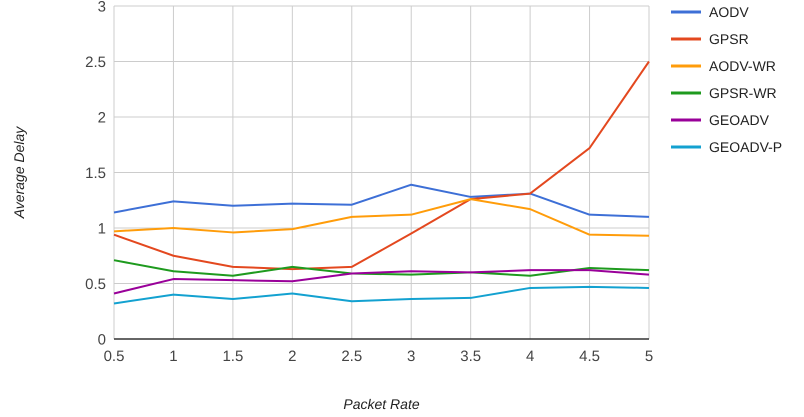  Describe the element at coordinates (95, 173) in the screenshot. I see `y-tick-label: 1.5` at that location.